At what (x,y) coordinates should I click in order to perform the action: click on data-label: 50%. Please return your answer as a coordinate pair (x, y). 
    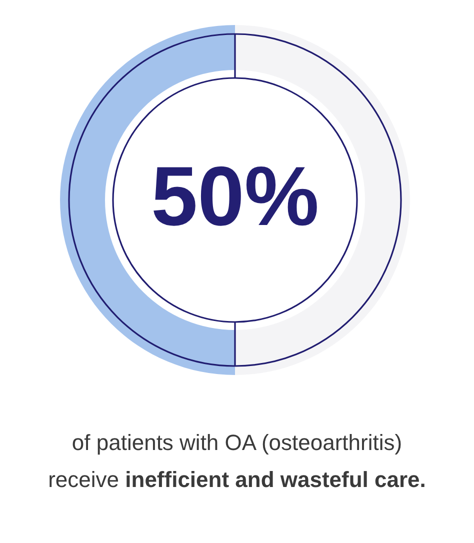
    Looking at the image, I should click on (235, 196).